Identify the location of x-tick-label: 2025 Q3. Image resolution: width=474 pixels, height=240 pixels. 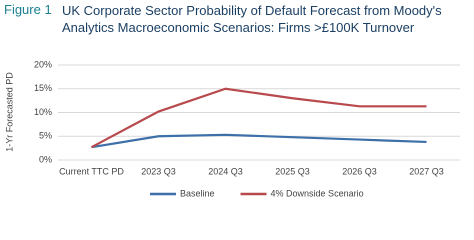
(292, 171).